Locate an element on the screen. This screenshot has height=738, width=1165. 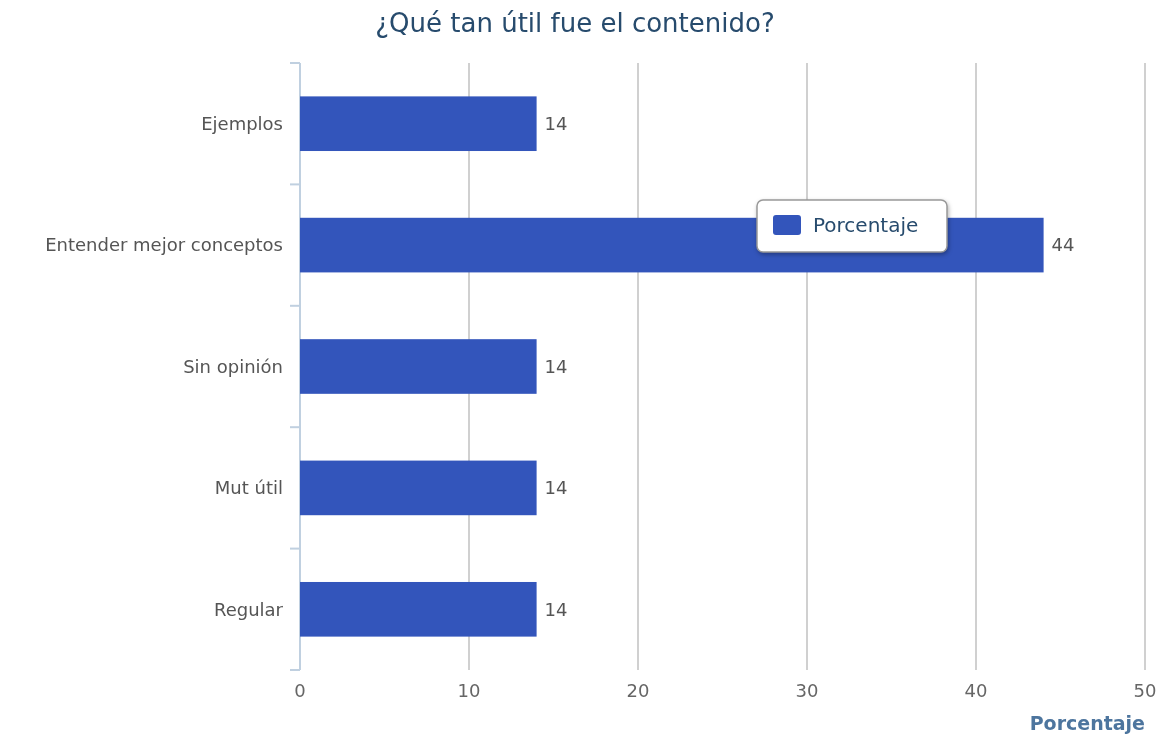
x-tick-label: 0 is located at coordinates (300, 690).